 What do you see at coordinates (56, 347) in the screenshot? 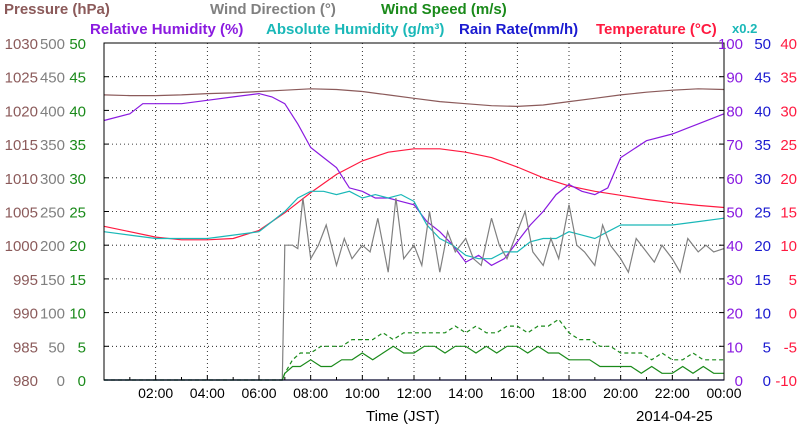
I see `y-tick-label-wind-direction: 50` at bounding box center [56, 347].